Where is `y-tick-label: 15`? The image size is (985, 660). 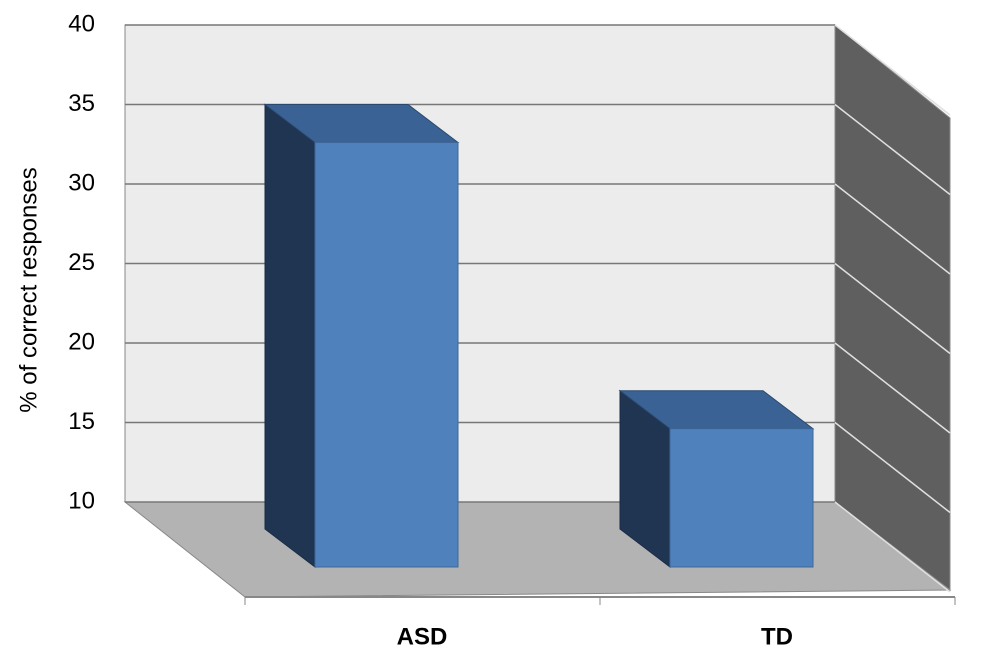 y-tick-label: 15 is located at coordinates (81, 421).